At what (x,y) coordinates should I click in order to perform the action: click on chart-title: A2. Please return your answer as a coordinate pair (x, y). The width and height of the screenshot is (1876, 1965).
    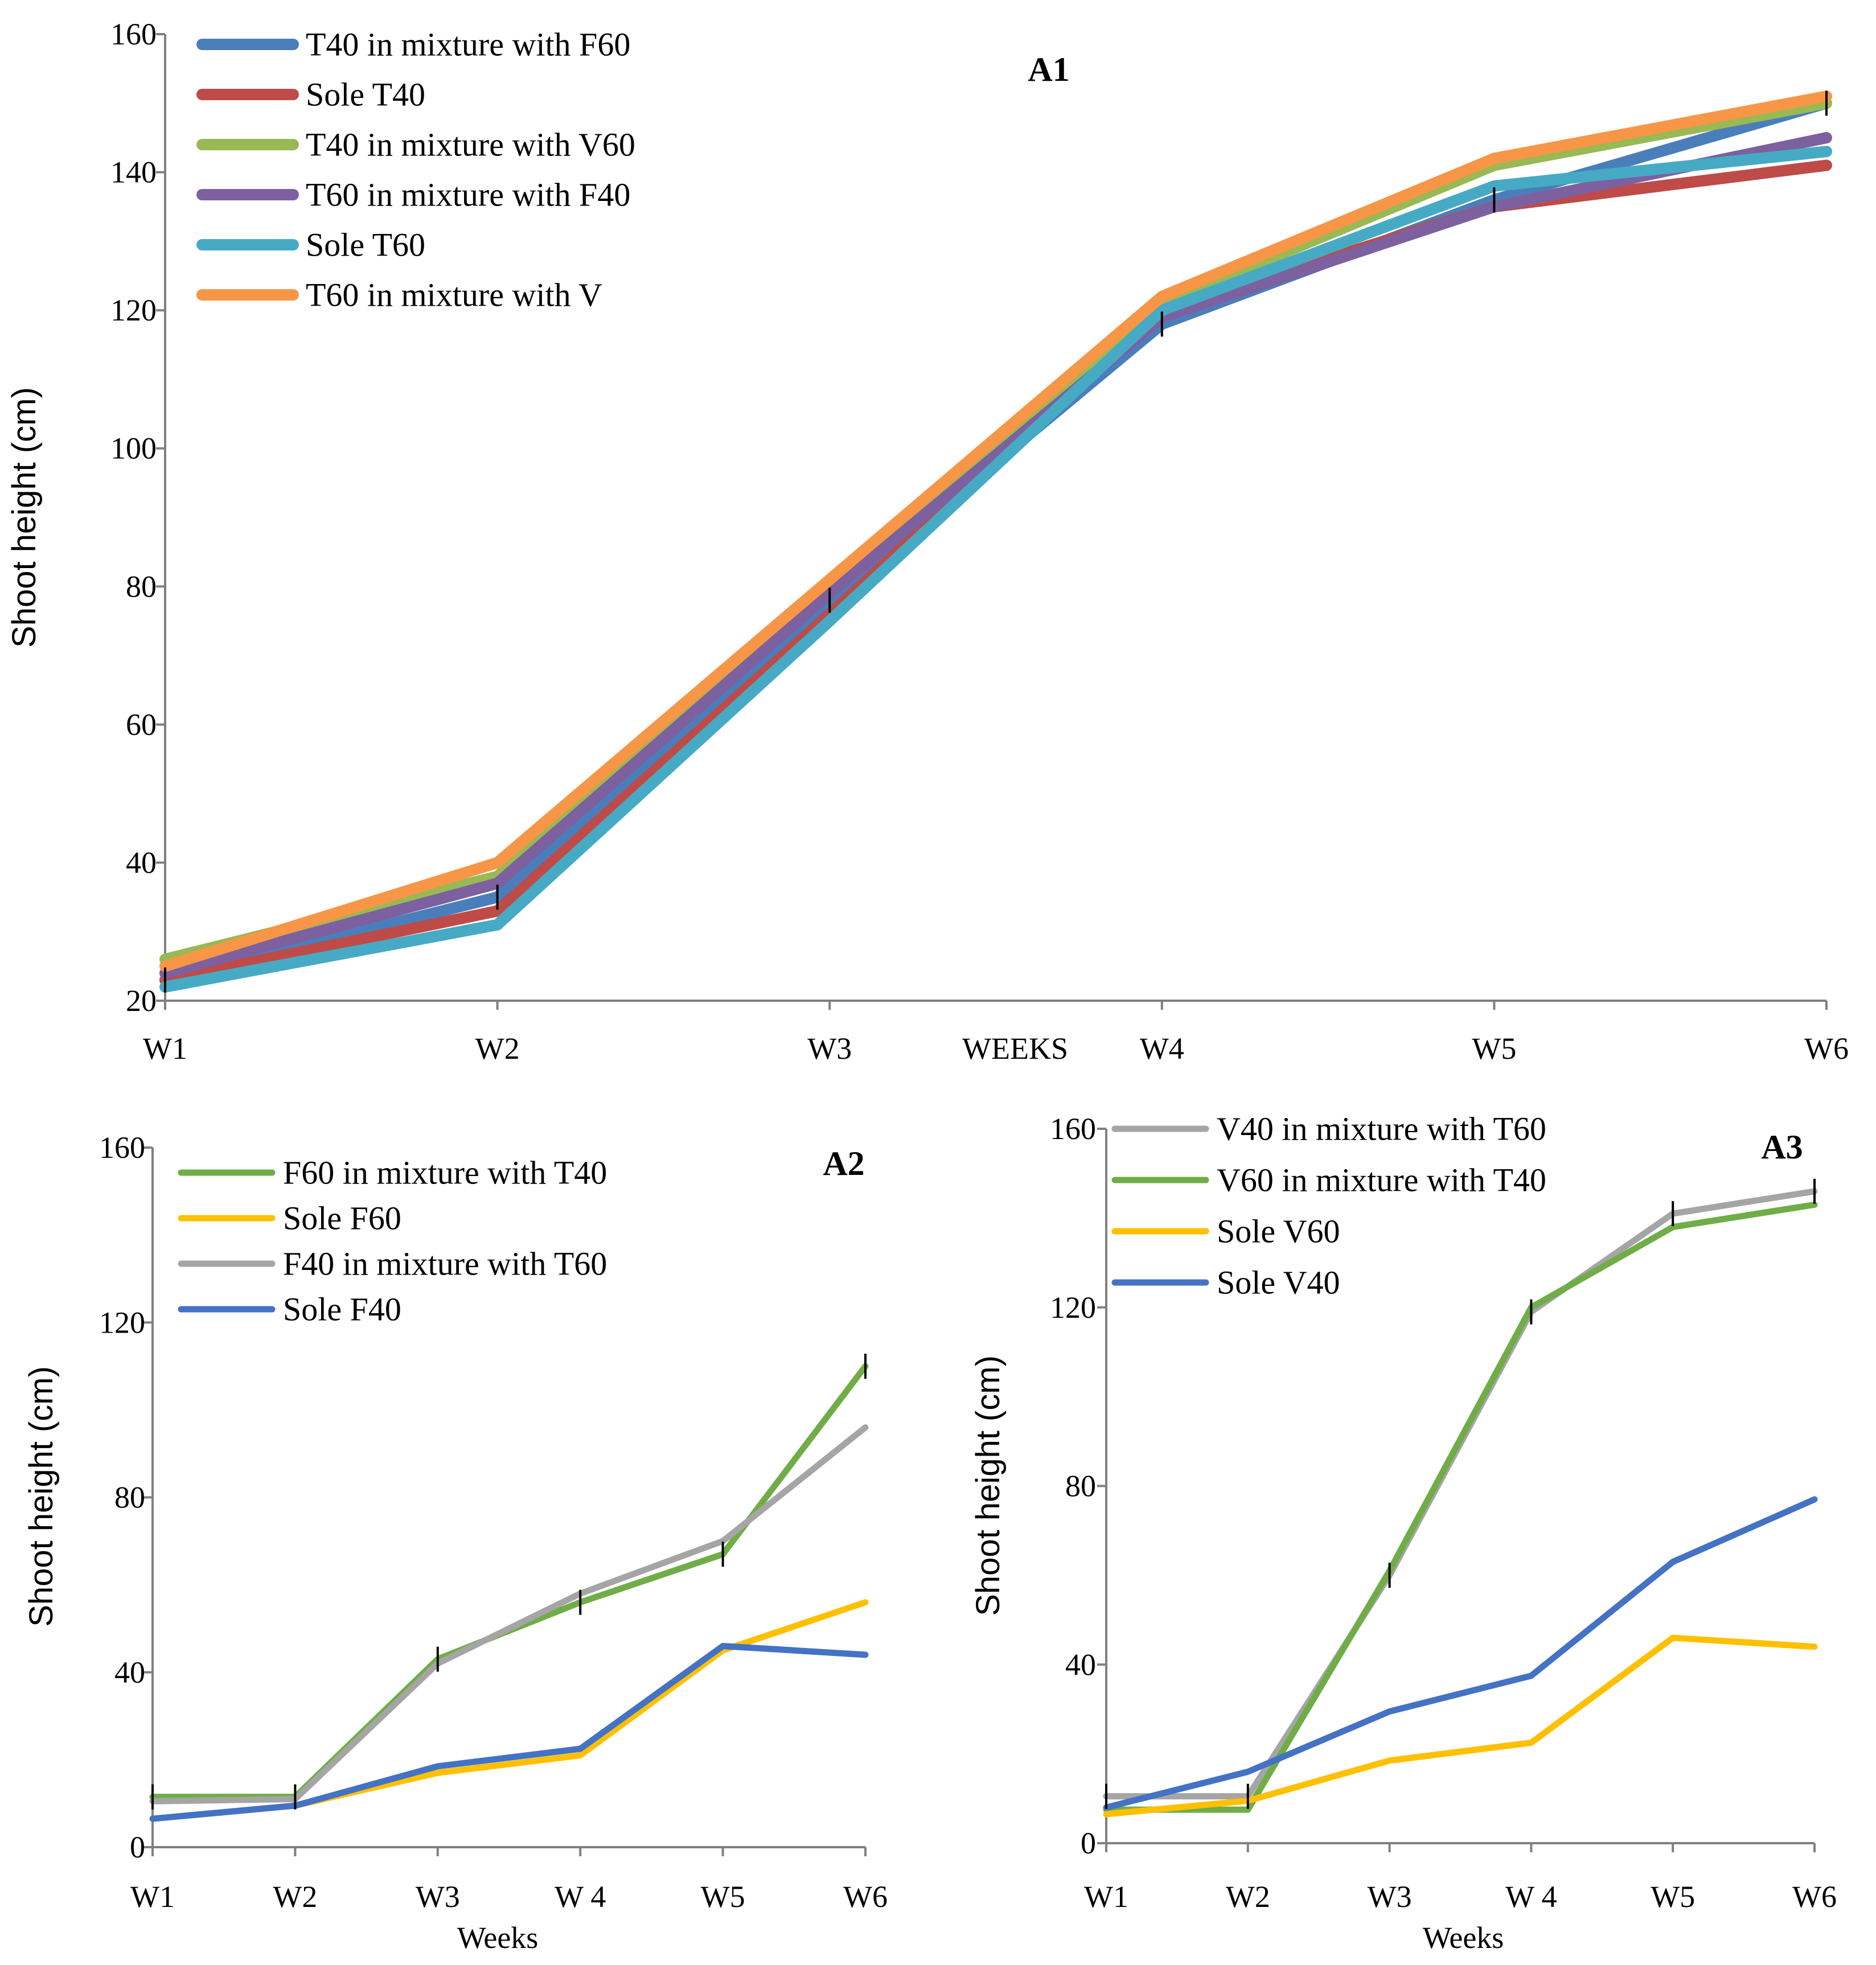
    Looking at the image, I should click on (843, 1163).